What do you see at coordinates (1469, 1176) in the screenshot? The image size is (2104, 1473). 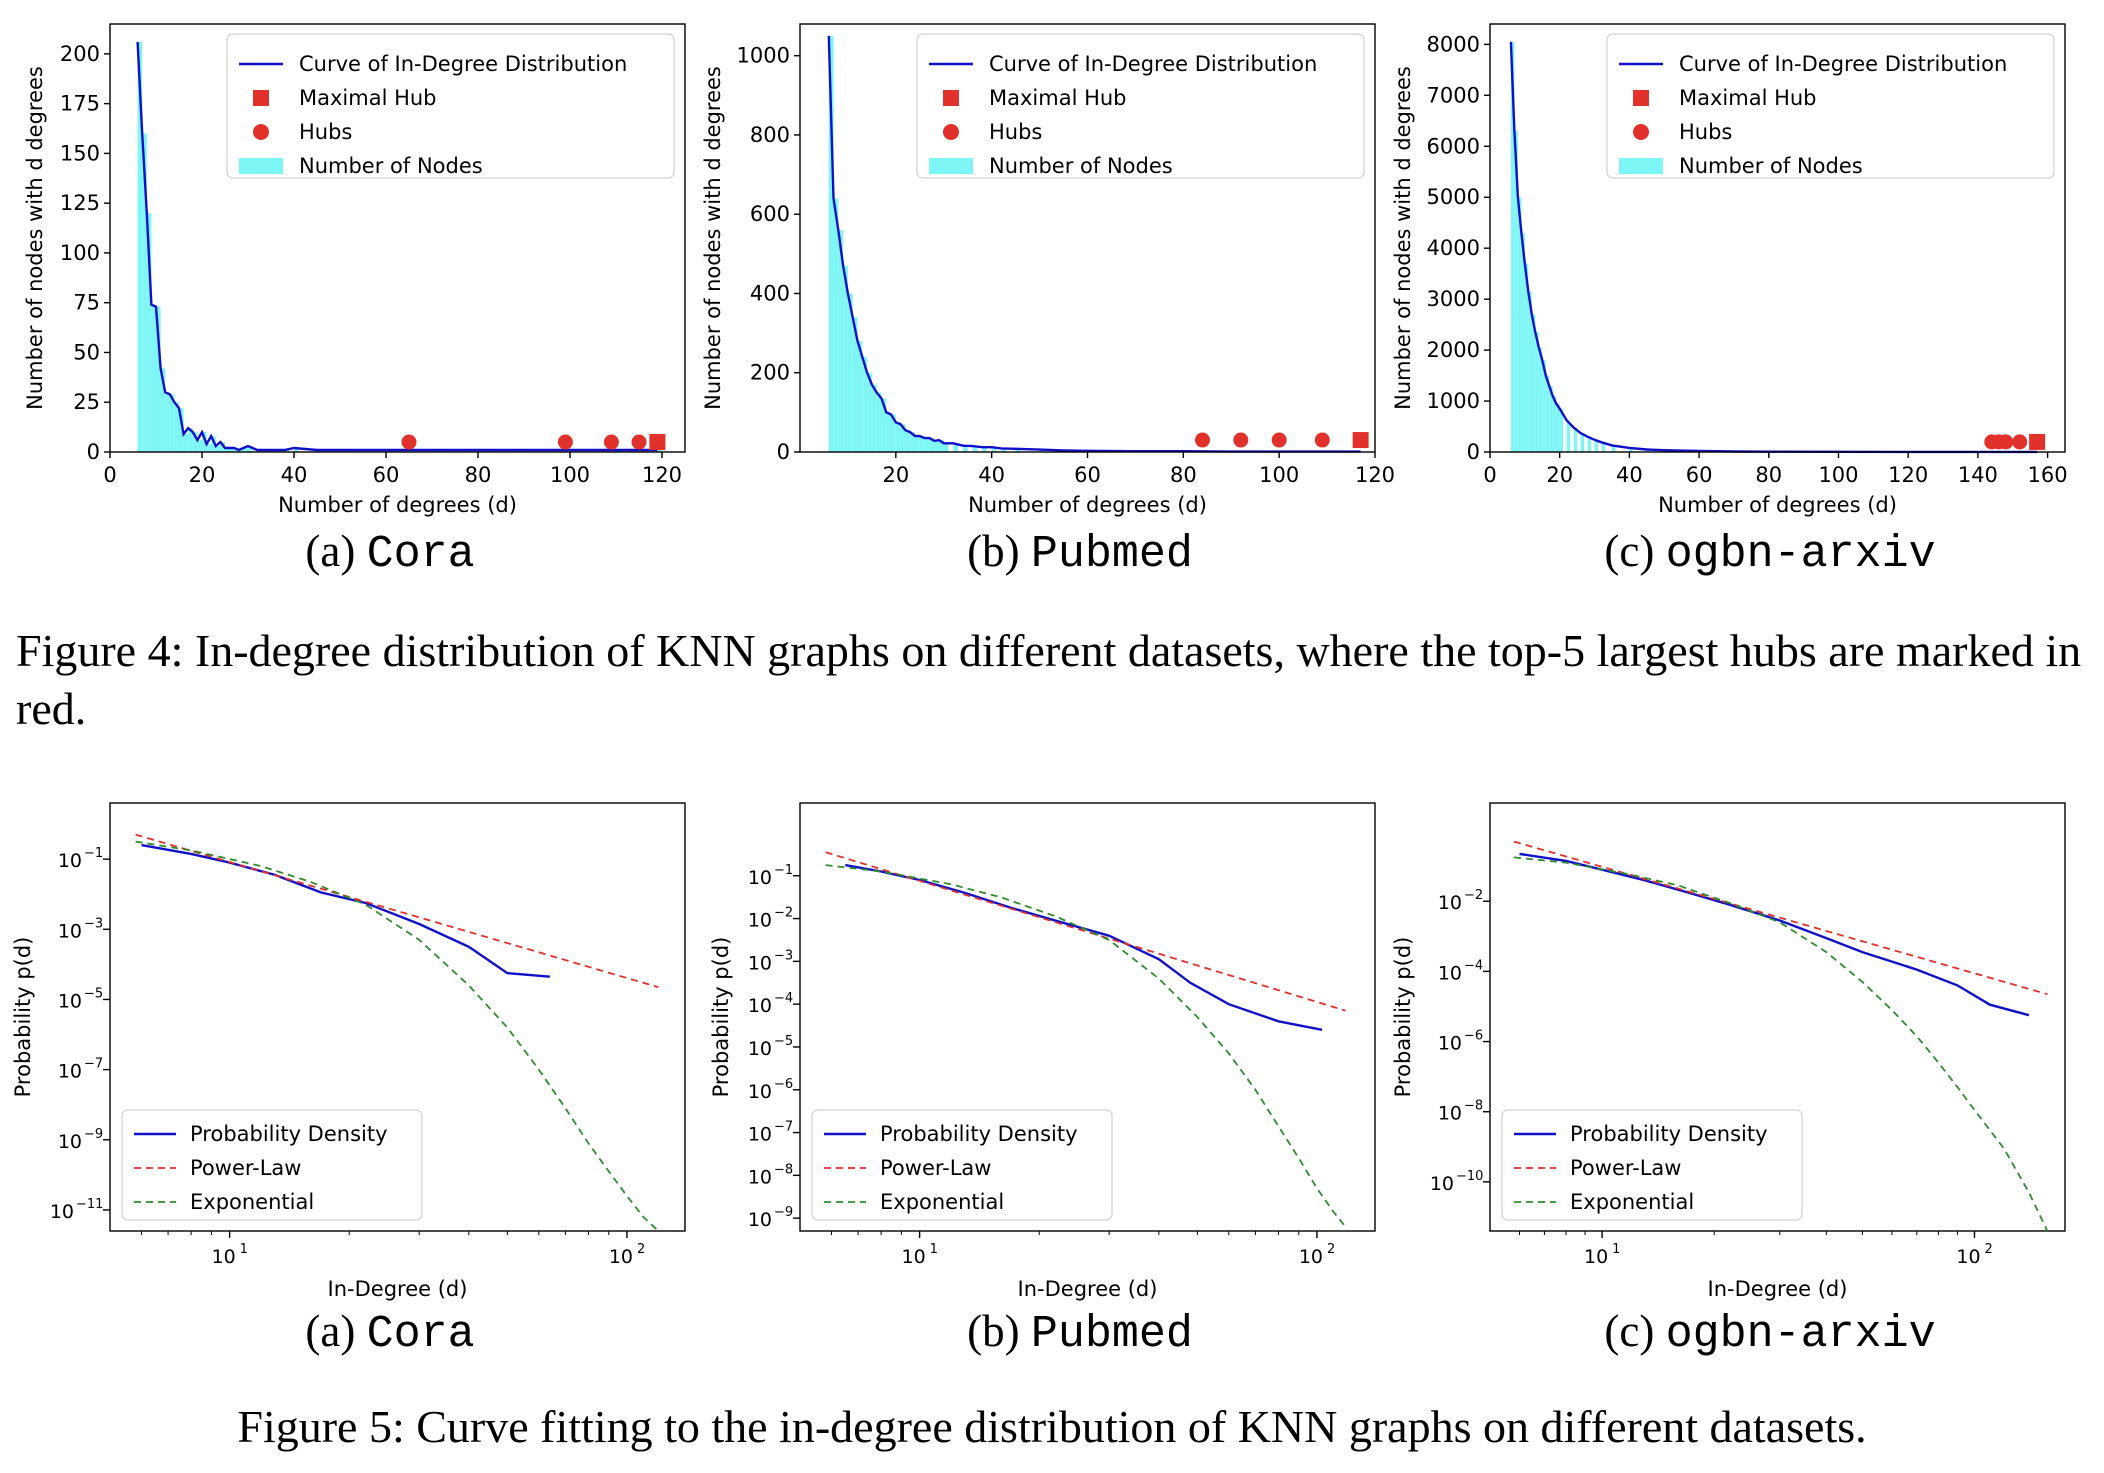 I see `y-tick-exponent: −10` at bounding box center [1469, 1176].